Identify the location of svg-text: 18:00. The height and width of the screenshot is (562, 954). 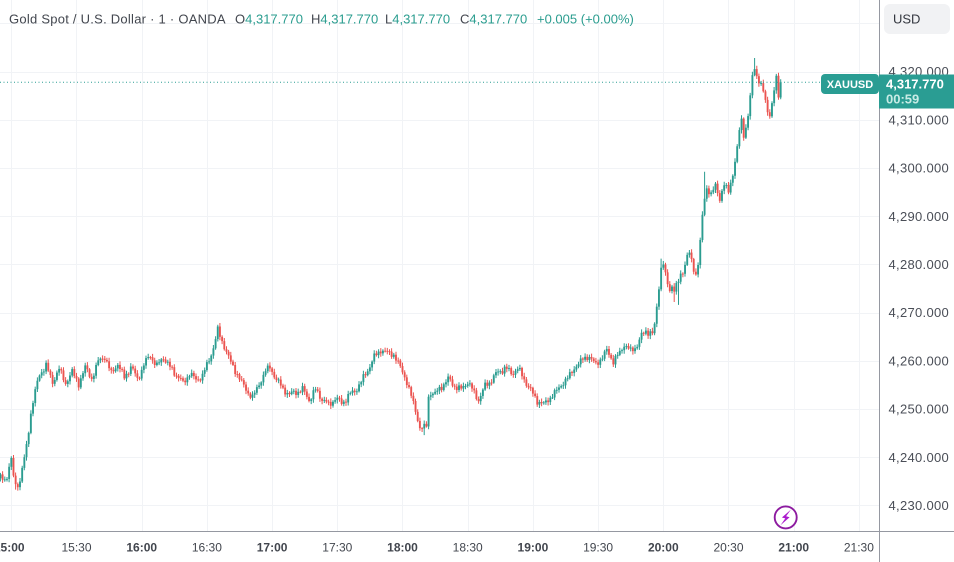
(402, 548).